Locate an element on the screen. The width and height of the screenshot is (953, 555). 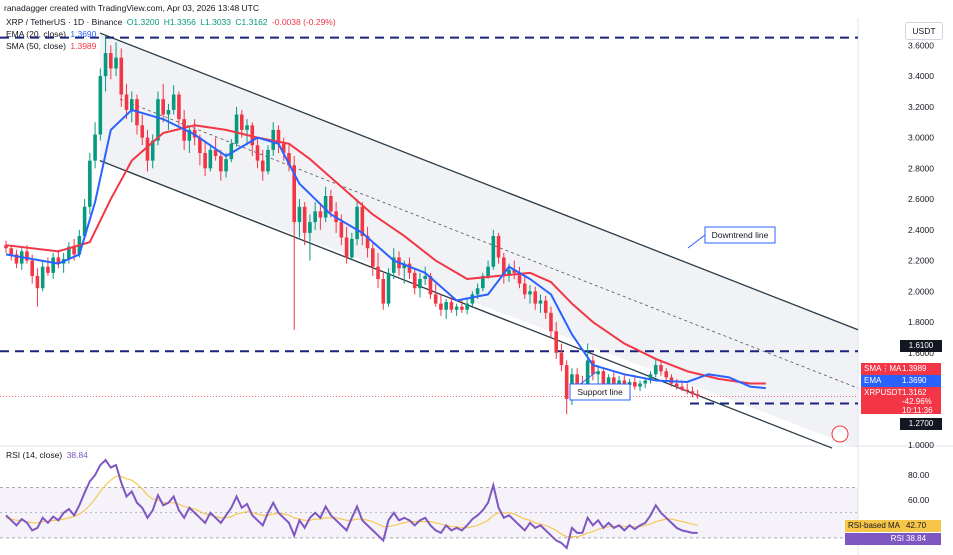
support-annotation: Support line is located at coordinates (600, 386).